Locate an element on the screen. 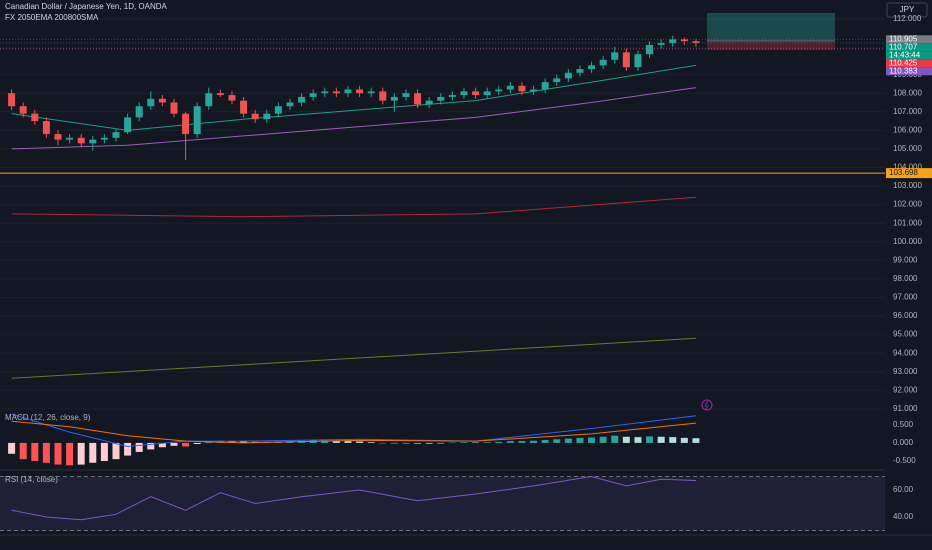 This screenshot has width=932, height=550. y-tick-label: 91.000 is located at coordinates (905, 408).